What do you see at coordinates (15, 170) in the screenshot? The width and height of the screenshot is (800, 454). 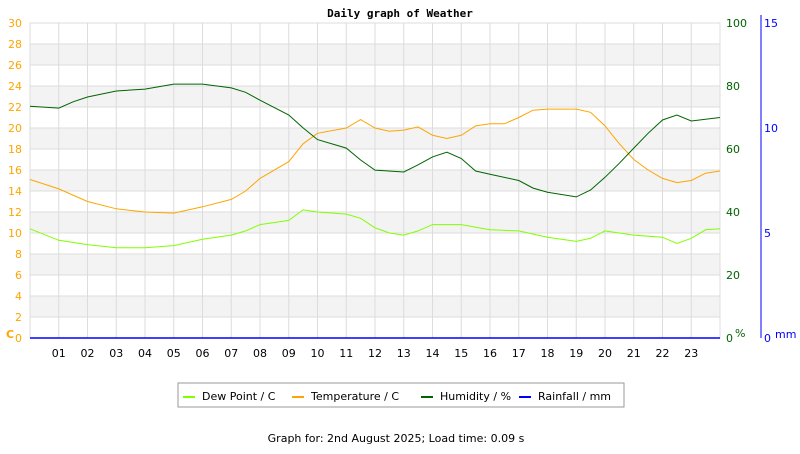 I see `left-tick-label: 16` at bounding box center [15, 170].